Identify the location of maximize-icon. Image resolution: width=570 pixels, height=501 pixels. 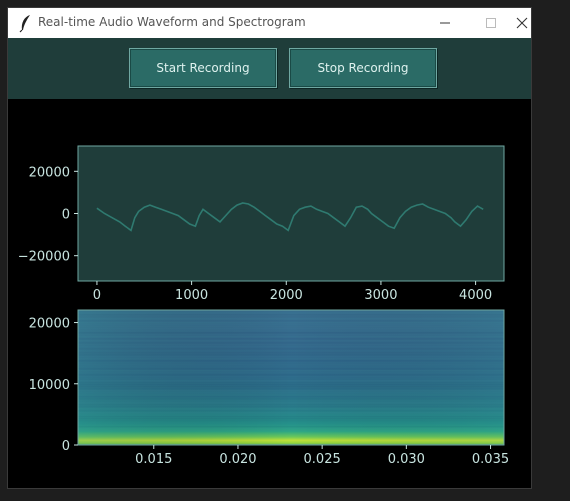
(491, 23).